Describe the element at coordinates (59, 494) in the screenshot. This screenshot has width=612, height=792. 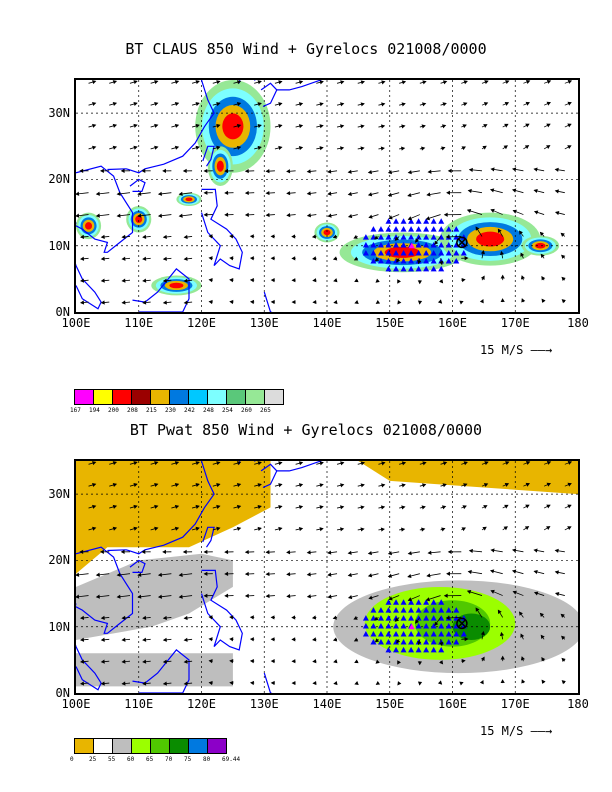
I see `lat-label: 30N` at that location.